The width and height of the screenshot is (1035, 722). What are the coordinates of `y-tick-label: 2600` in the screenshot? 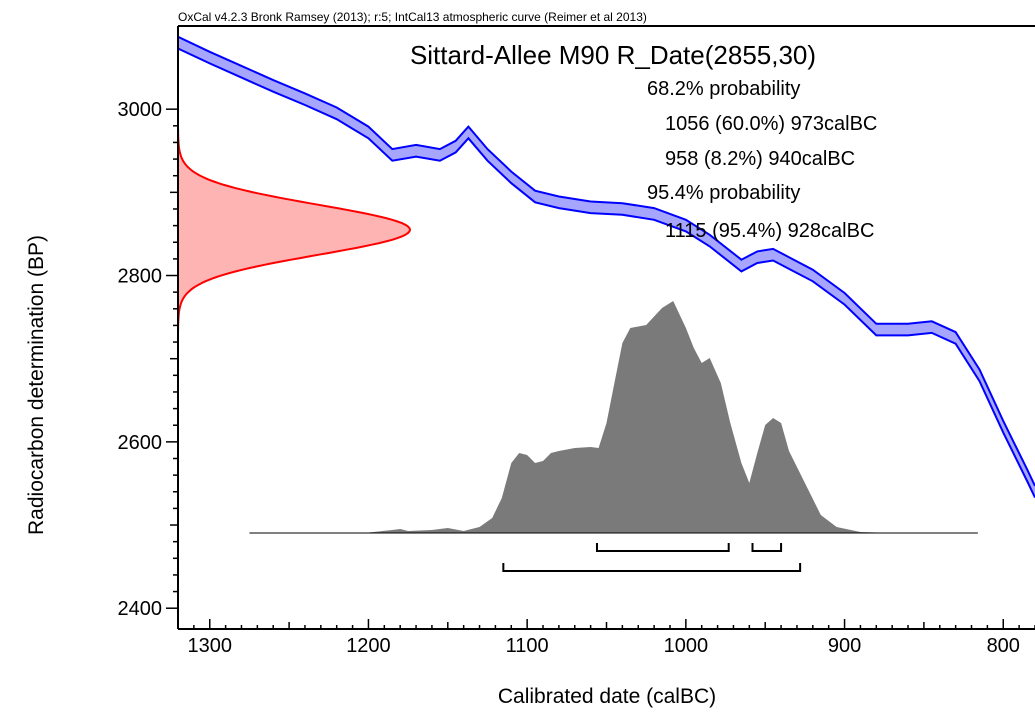 It's located at (140, 443).